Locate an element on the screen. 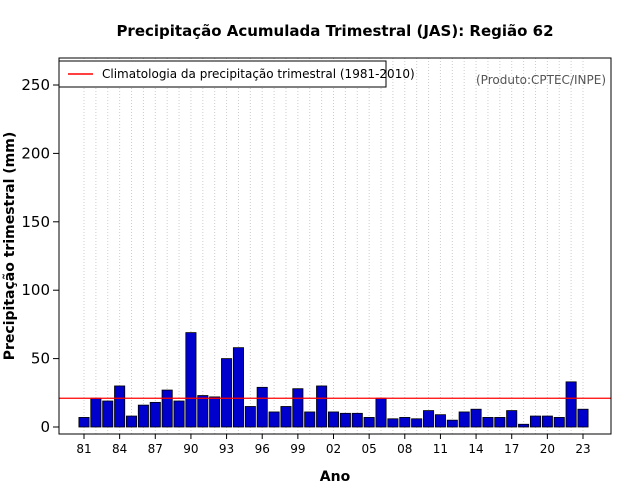 This screenshot has height=500, width=640. x-tick-label: 99 is located at coordinates (297, 449).